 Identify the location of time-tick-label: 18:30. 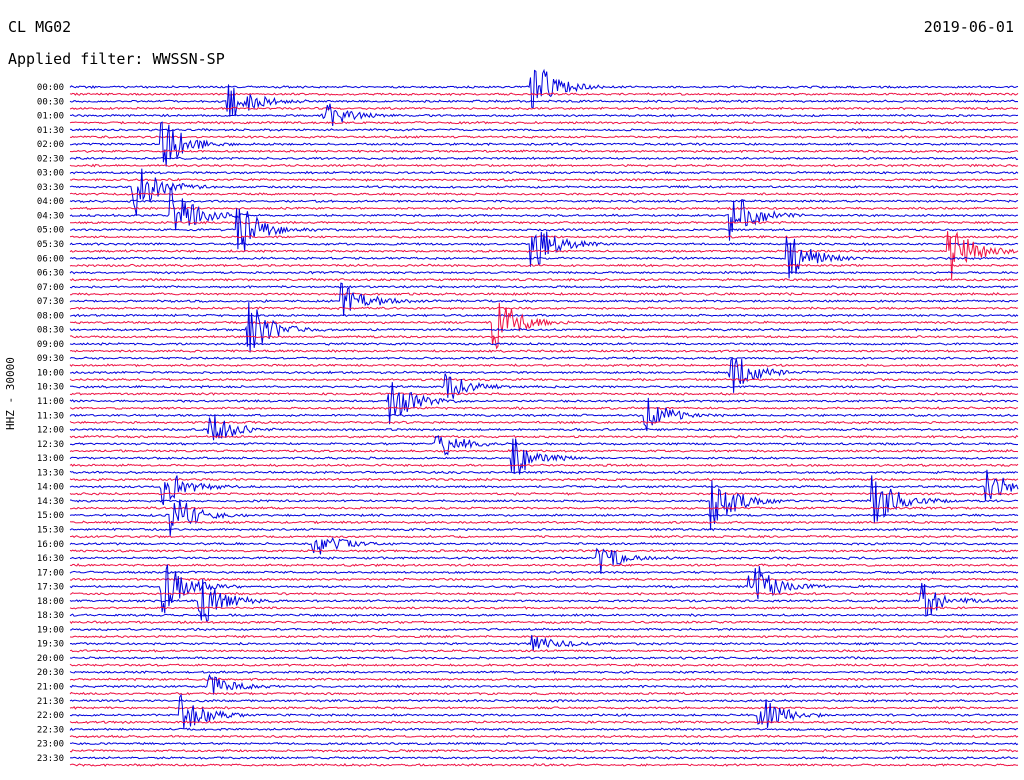
(50, 616).